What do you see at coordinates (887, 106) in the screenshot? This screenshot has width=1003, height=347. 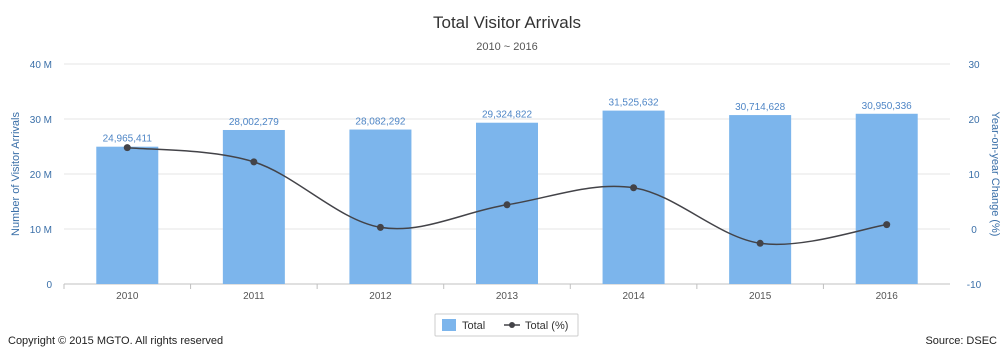 I see `bar-value-label: 30,950,336` at bounding box center [887, 106].